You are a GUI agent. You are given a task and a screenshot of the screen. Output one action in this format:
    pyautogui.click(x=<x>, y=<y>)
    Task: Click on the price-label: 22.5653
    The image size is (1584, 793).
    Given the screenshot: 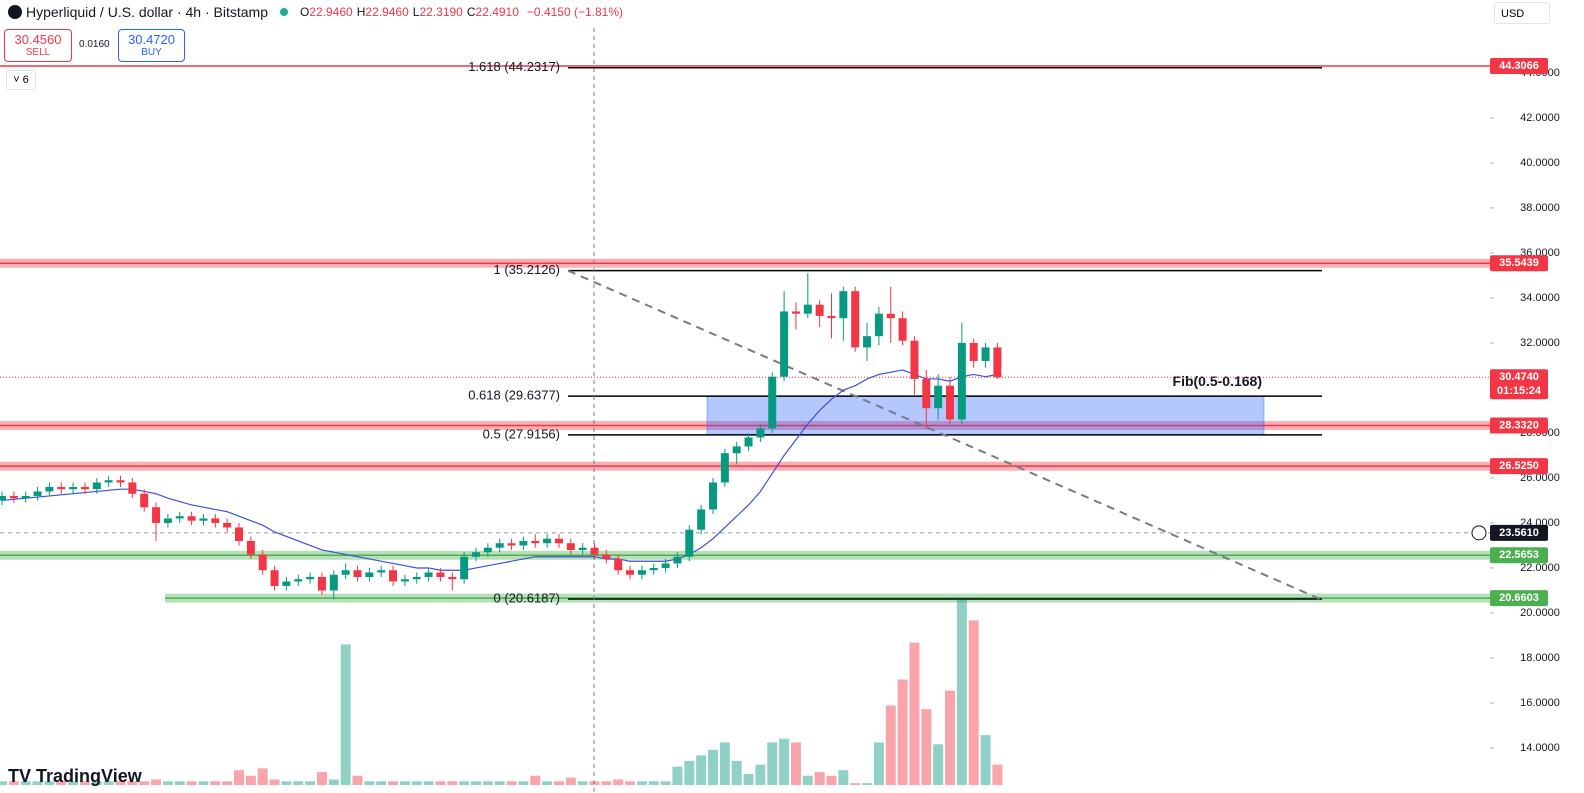 What is the action you would take?
    pyautogui.click(x=1519, y=555)
    